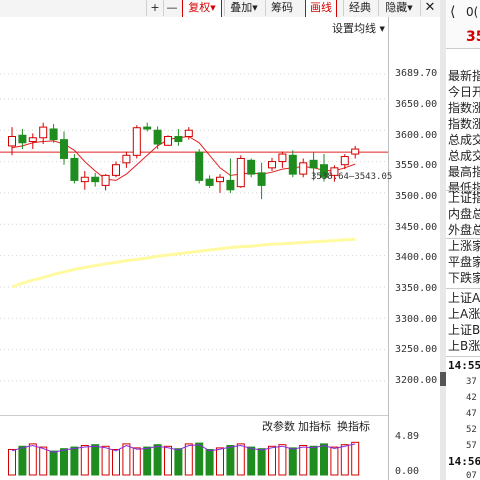 The width and height of the screenshot is (480, 480). What do you see at coordinates (352, 177) in the screenshot?
I see `price-range-annotation: 3538.64—3543.05` at bounding box center [352, 177].